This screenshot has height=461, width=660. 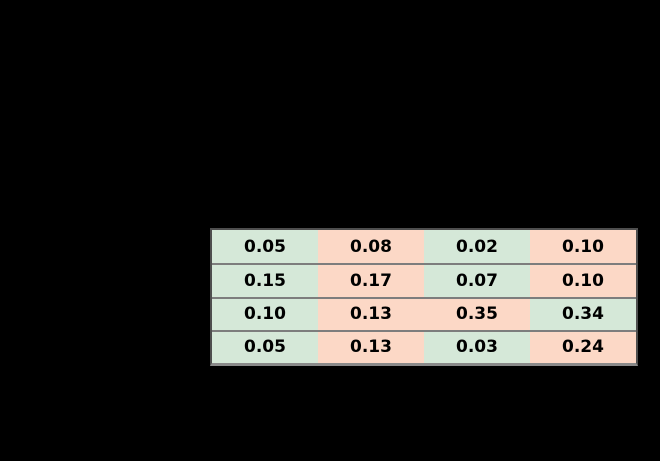 What do you see at coordinates (265, 313) in the screenshot?
I see `table-cell-r2c0: 0.10` at bounding box center [265, 313].